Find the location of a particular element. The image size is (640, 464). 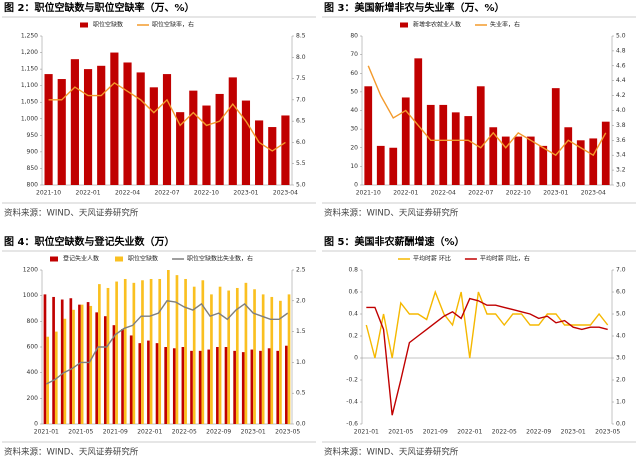

tick-label: 1000 is located at coordinates (30, 295).